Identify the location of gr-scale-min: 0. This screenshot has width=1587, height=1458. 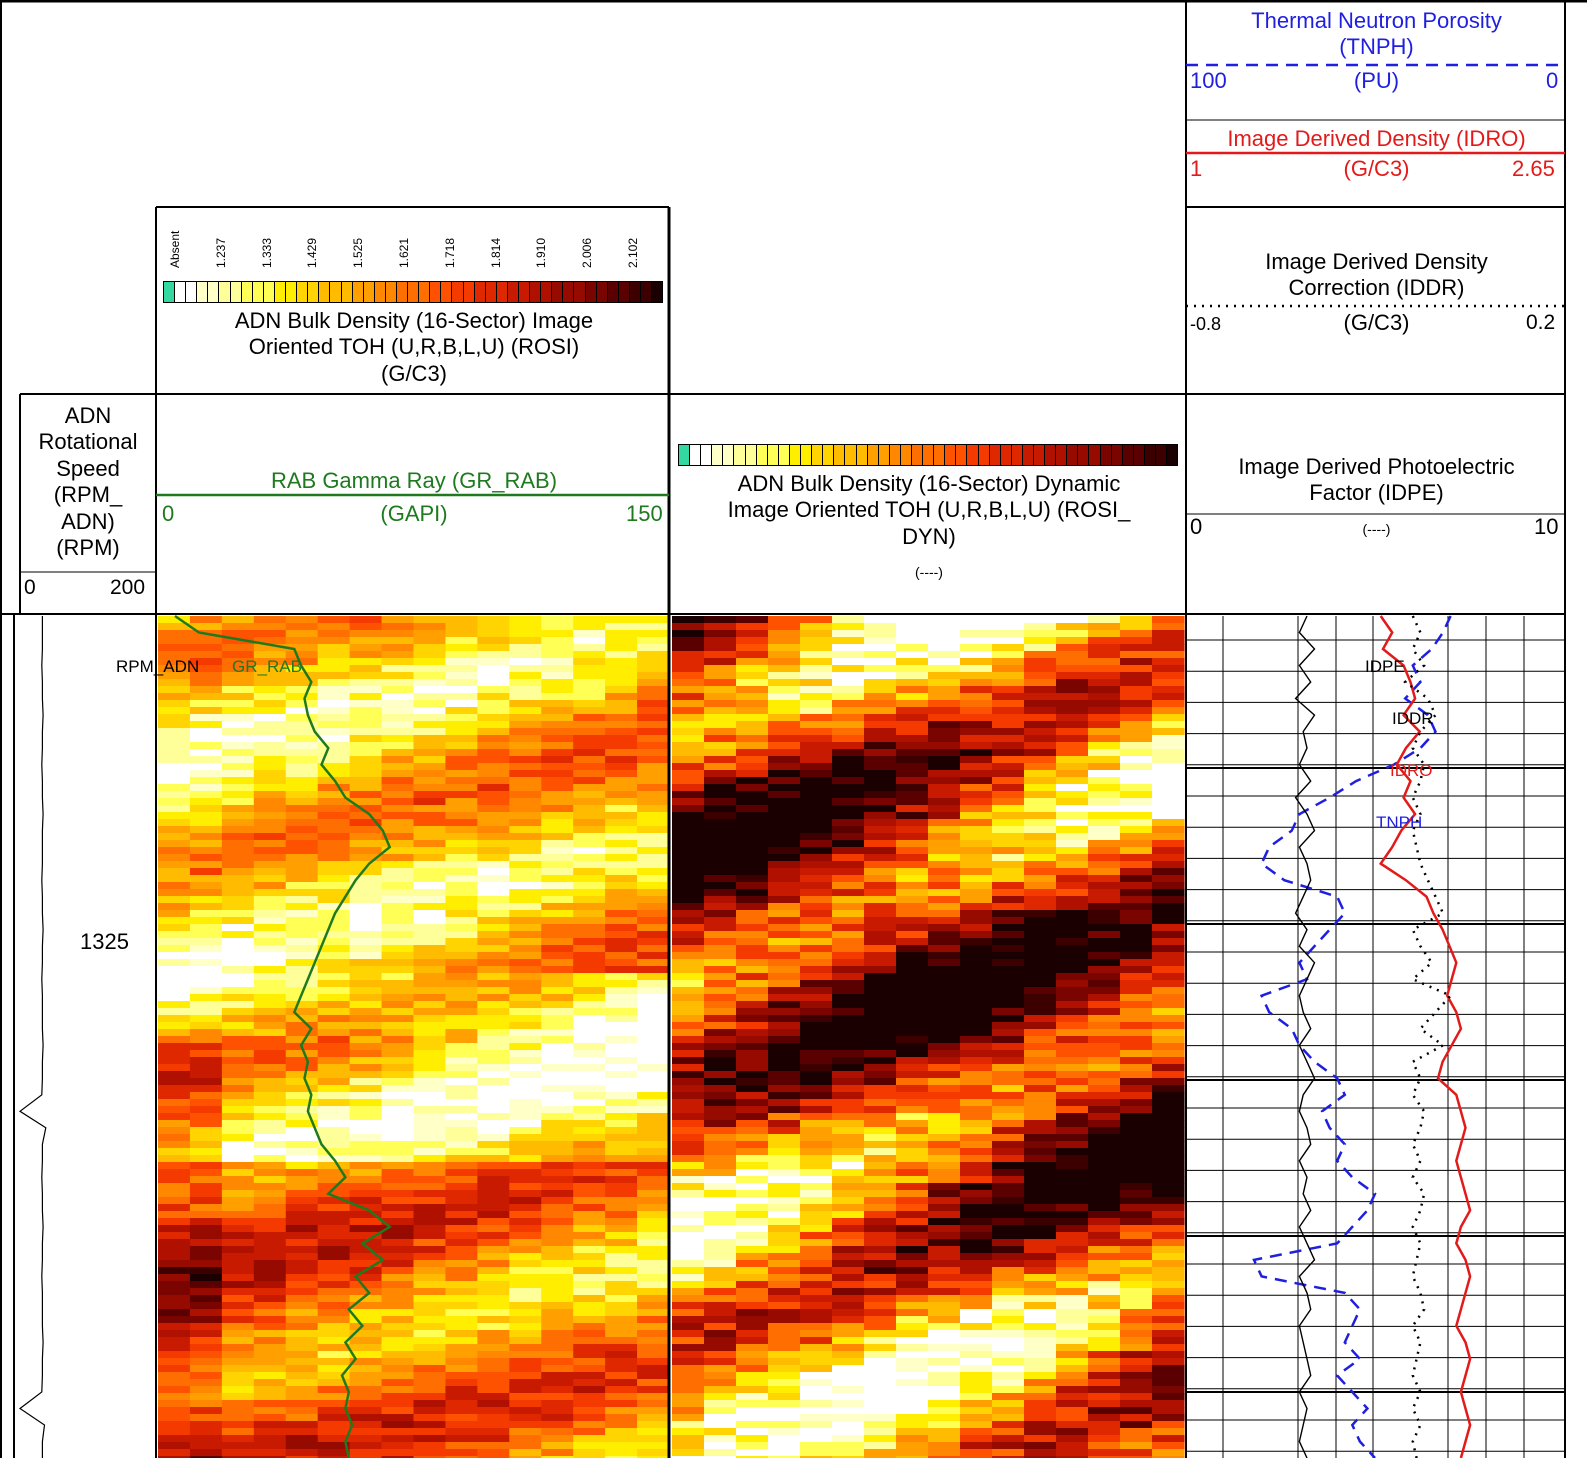
(168, 513).